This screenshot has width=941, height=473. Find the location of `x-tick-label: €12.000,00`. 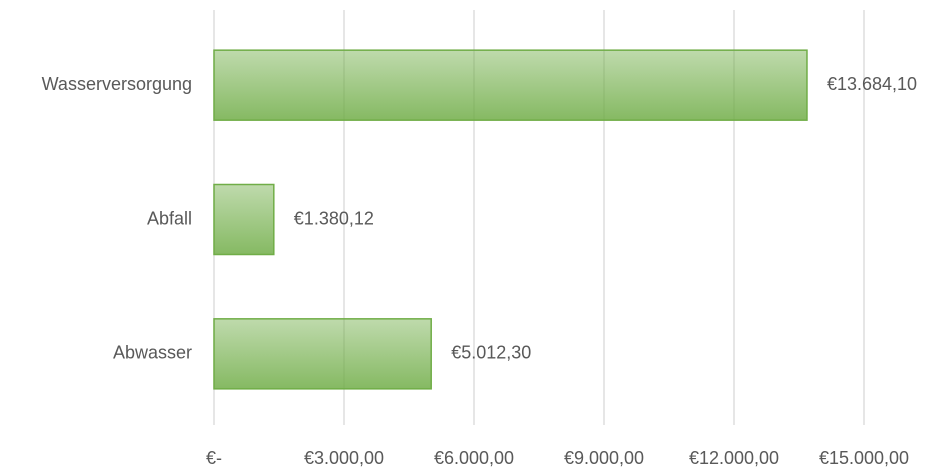

x-tick-label: €12.000,00 is located at coordinates (734, 458).